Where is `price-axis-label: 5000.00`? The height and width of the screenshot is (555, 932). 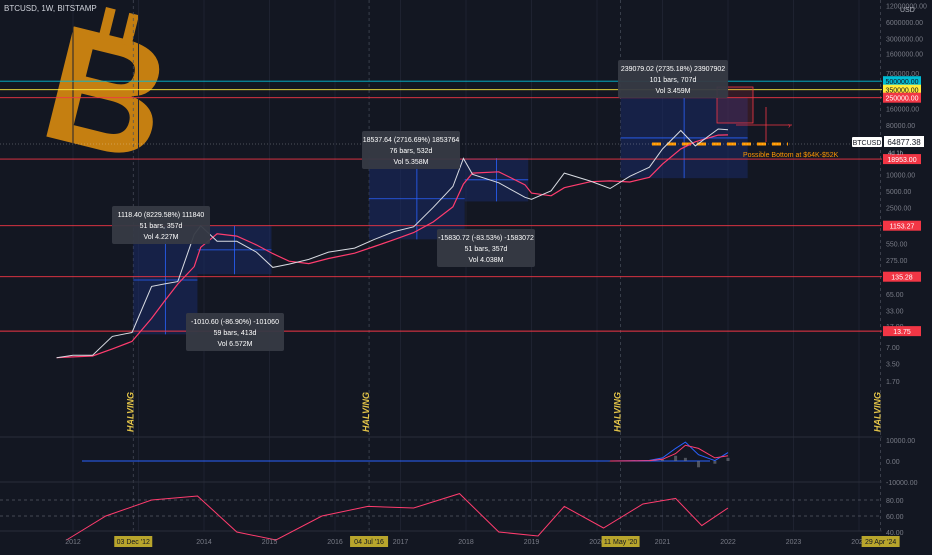 price-axis-label: 5000.00 is located at coordinates (898, 192).